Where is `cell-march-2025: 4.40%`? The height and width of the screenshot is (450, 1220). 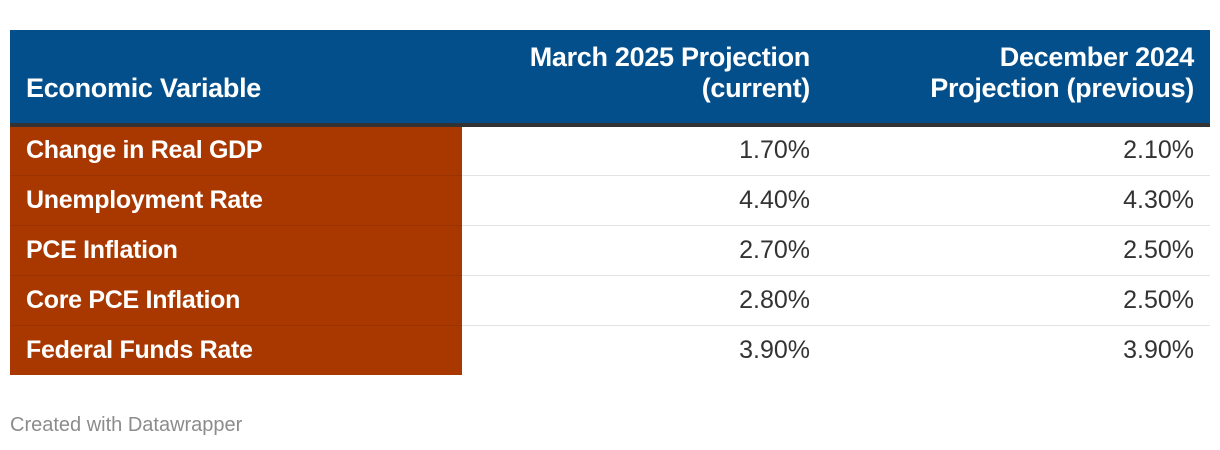
cell-march-2025: 4.40% is located at coordinates (644, 200).